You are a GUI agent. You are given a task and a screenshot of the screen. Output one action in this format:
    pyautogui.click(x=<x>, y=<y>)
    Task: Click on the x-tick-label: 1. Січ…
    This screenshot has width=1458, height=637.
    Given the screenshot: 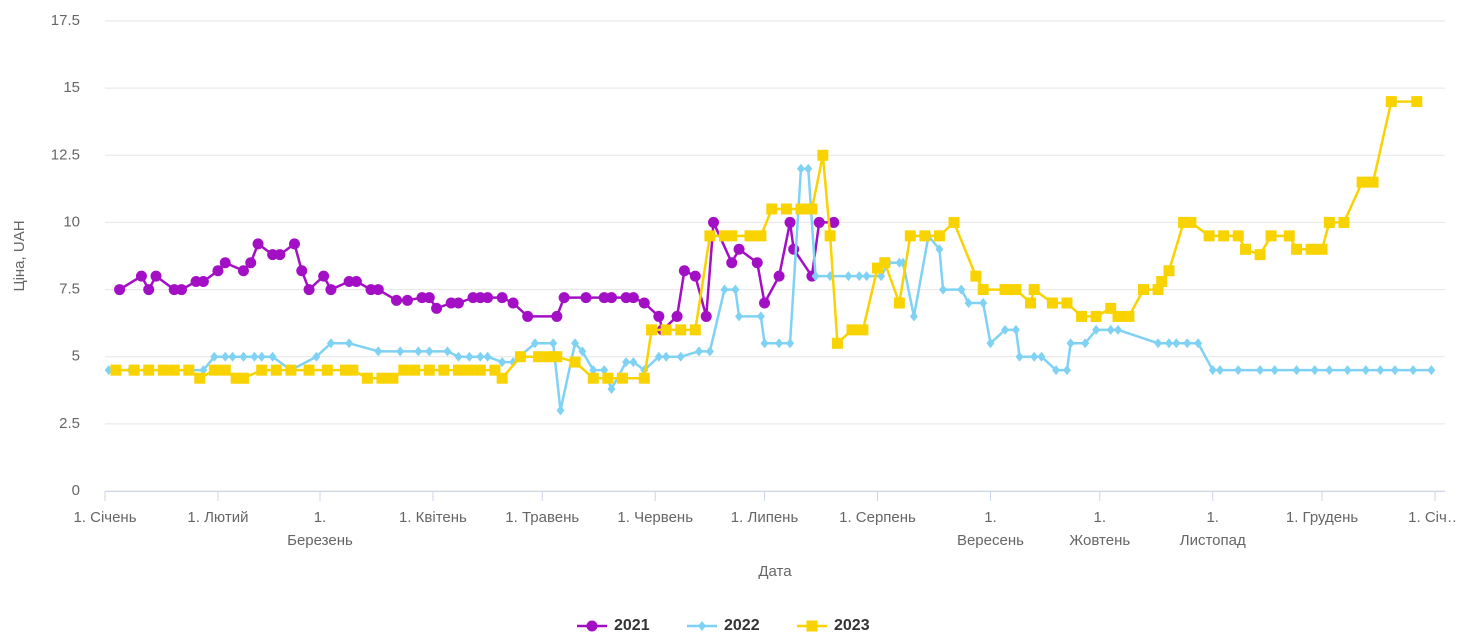 What is the action you would take?
    pyautogui.click(x=1433, y=517)
    